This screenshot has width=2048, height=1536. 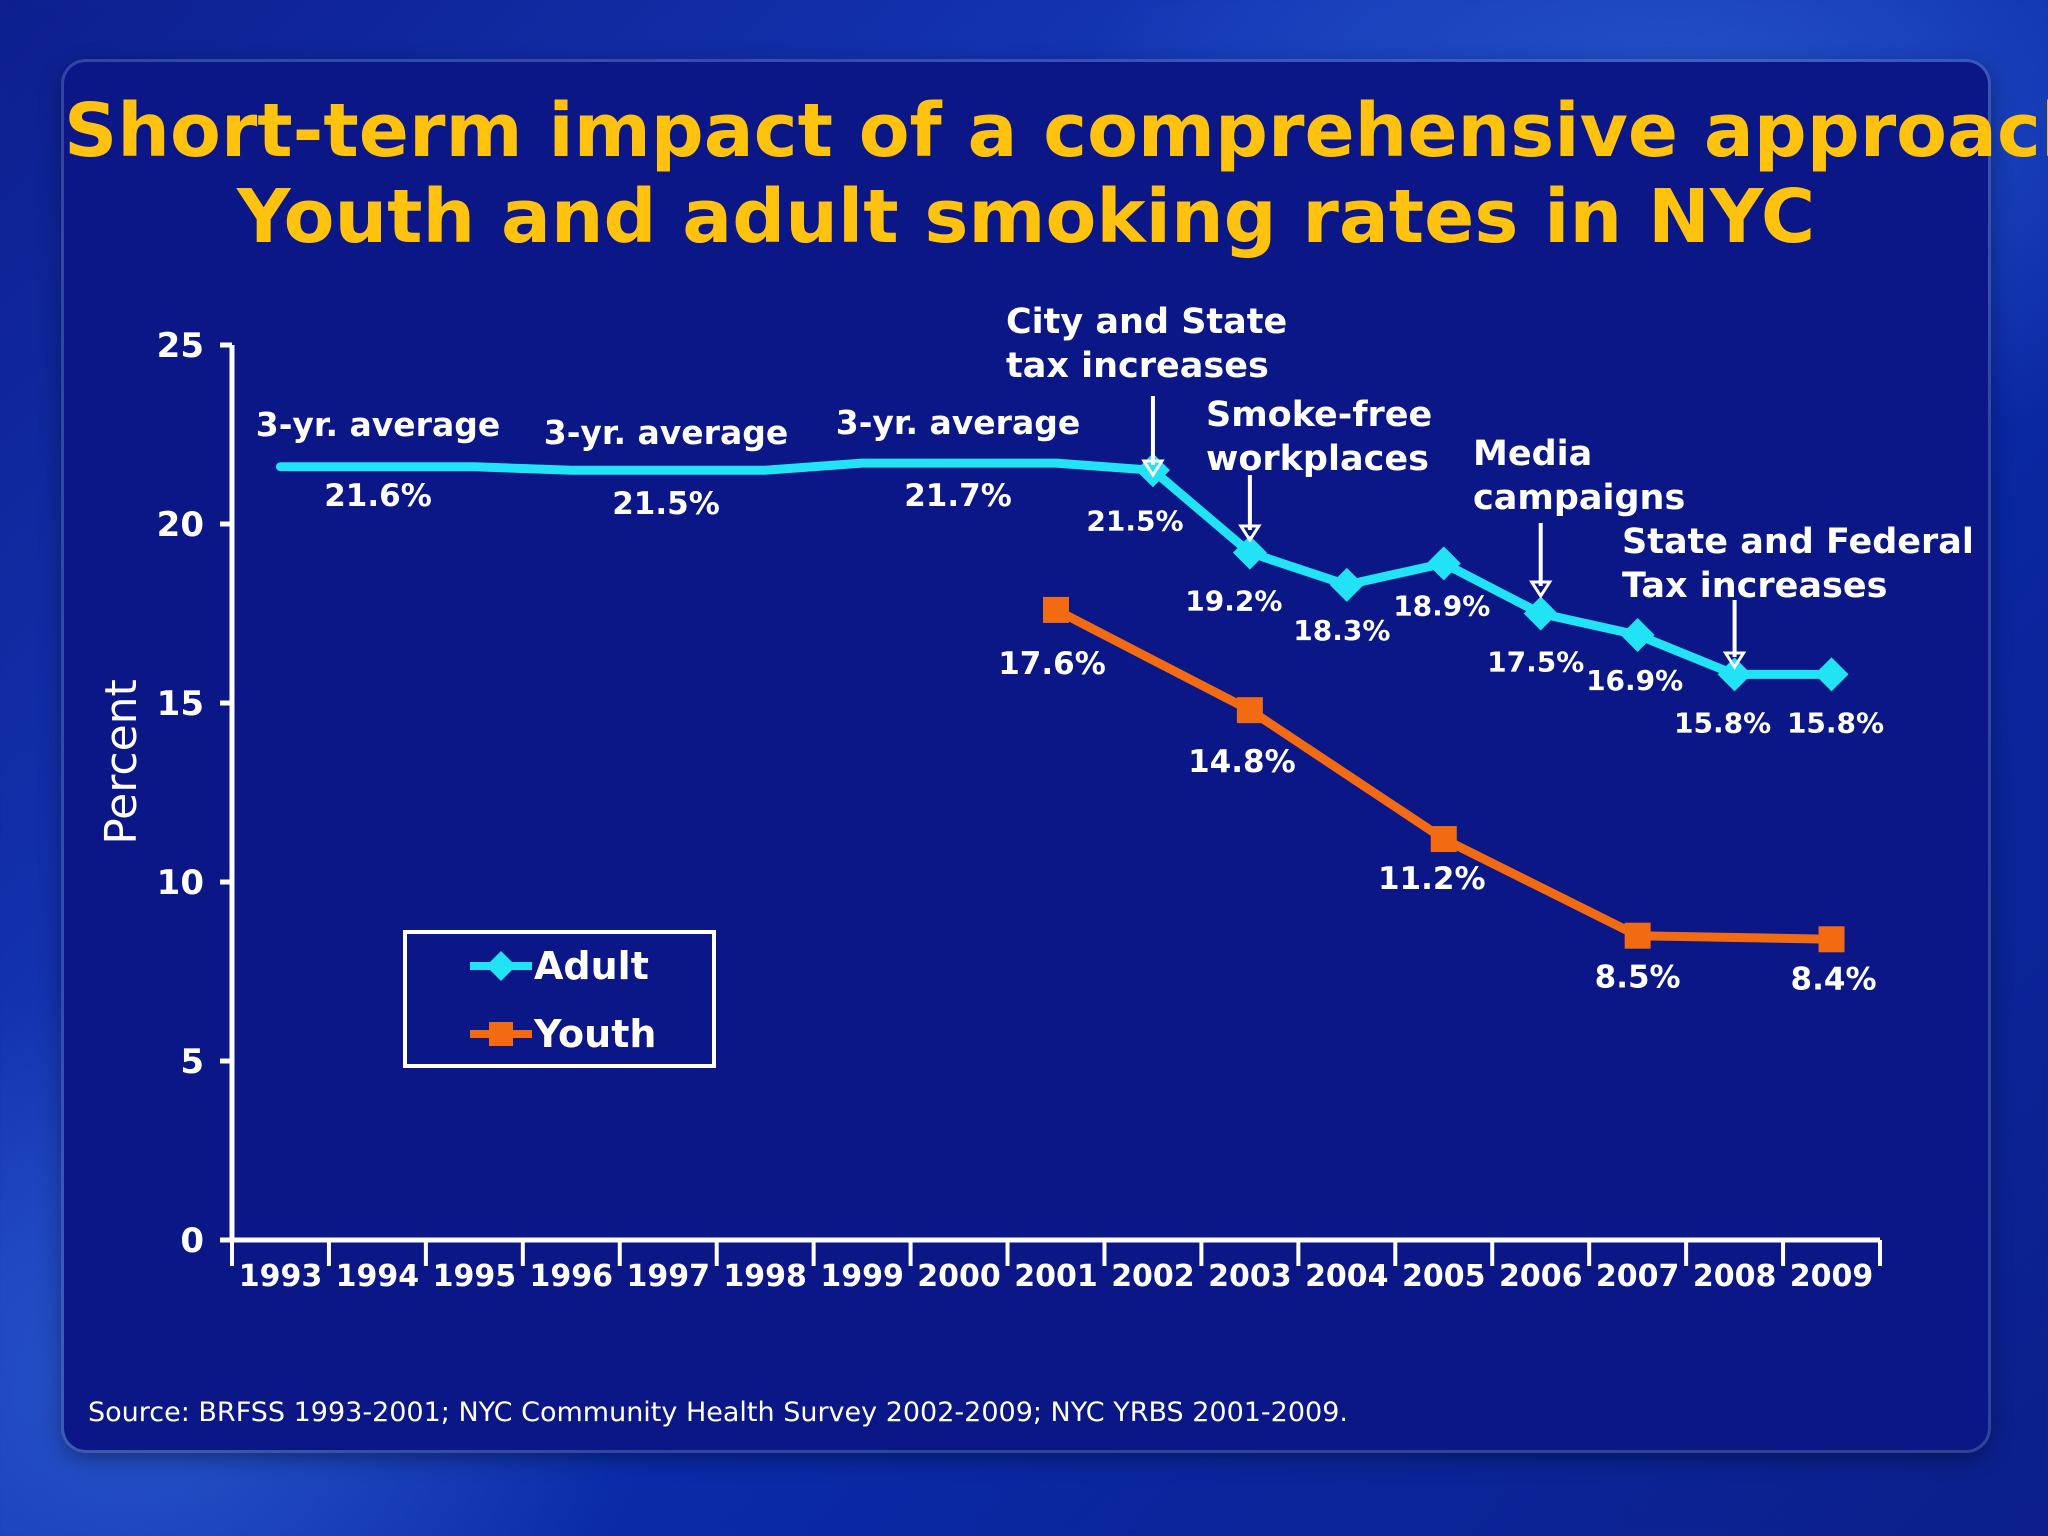 I want to click on y-tick-label: 25, so click(x=180, y=346).